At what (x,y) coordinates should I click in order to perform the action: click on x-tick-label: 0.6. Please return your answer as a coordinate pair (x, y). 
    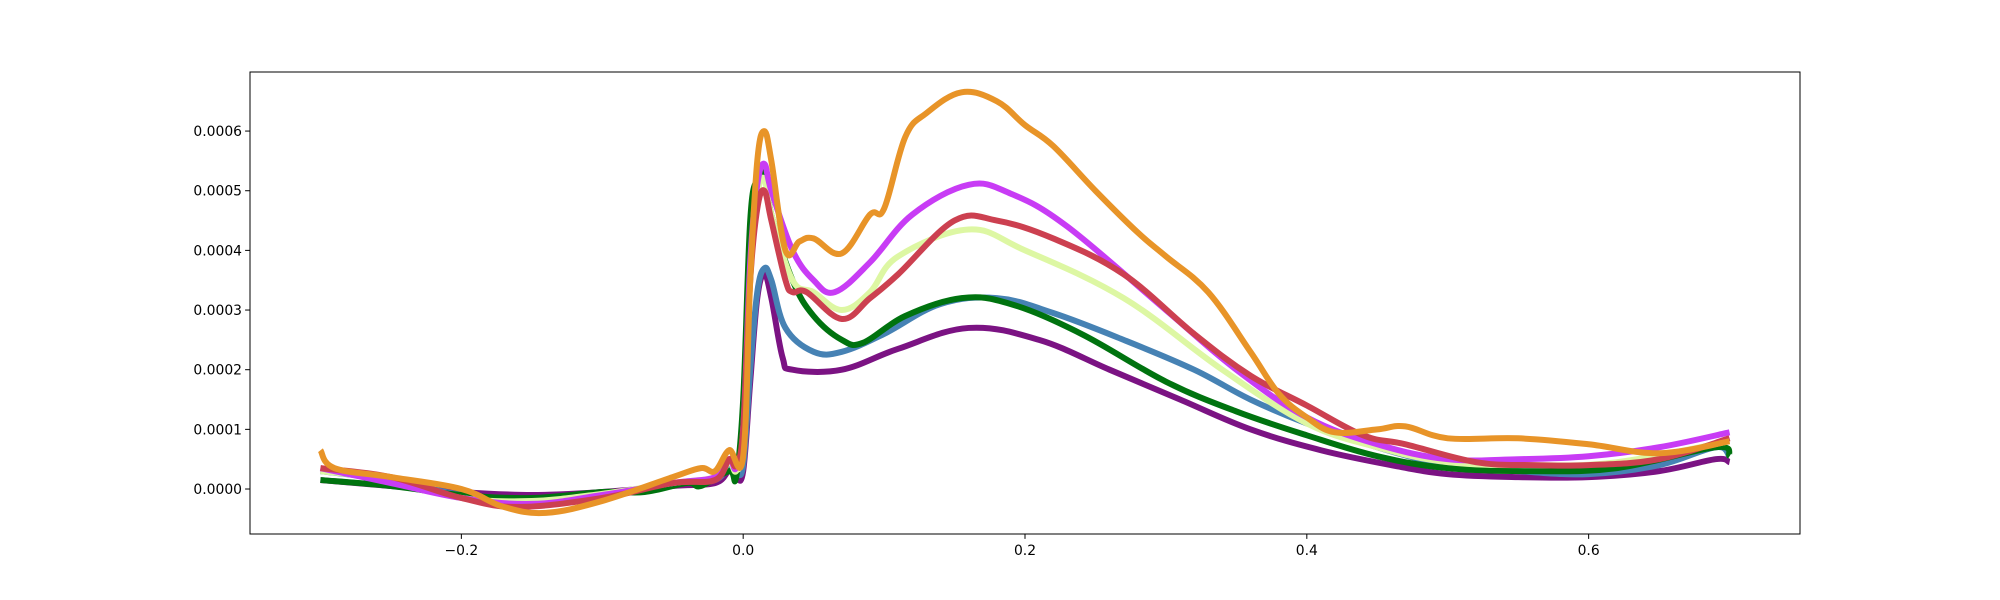
    Looking at the image, I should click on (1589, 551).